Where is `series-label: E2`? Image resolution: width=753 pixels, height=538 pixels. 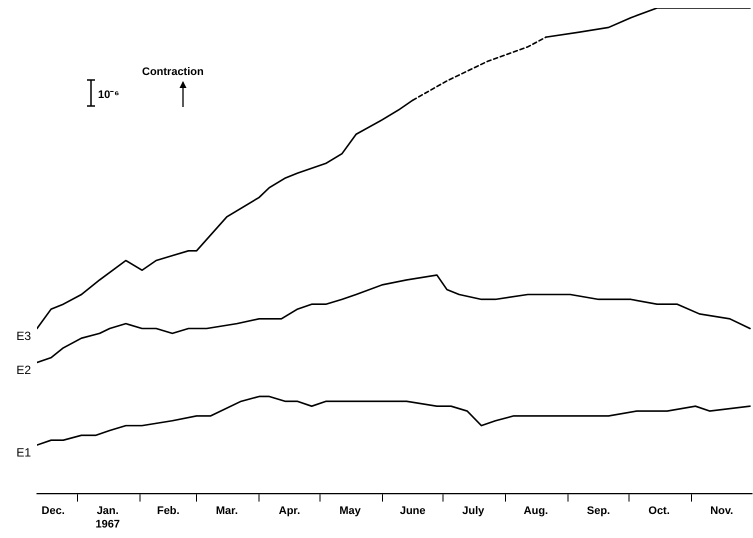 series-label: E2 is located at coordinates (24, 369).